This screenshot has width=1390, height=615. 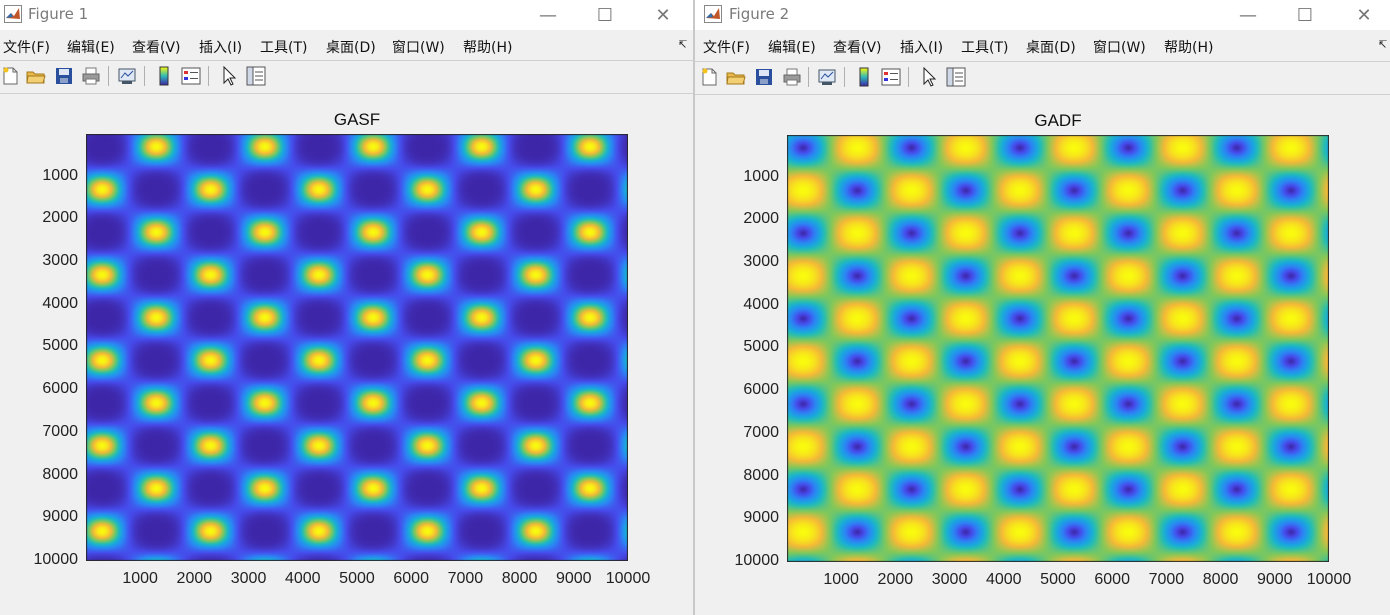 I want to click on title-bar: Figure 2 — ☐ ✕, so click(x=1042, y=15).